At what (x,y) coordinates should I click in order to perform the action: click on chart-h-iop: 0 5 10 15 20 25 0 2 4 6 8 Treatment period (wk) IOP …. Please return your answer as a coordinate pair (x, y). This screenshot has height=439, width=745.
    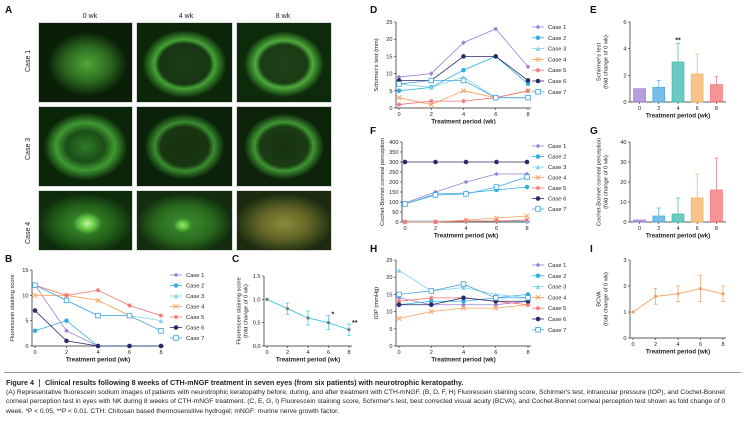
    Looking at the image, I should click on (470, 311).